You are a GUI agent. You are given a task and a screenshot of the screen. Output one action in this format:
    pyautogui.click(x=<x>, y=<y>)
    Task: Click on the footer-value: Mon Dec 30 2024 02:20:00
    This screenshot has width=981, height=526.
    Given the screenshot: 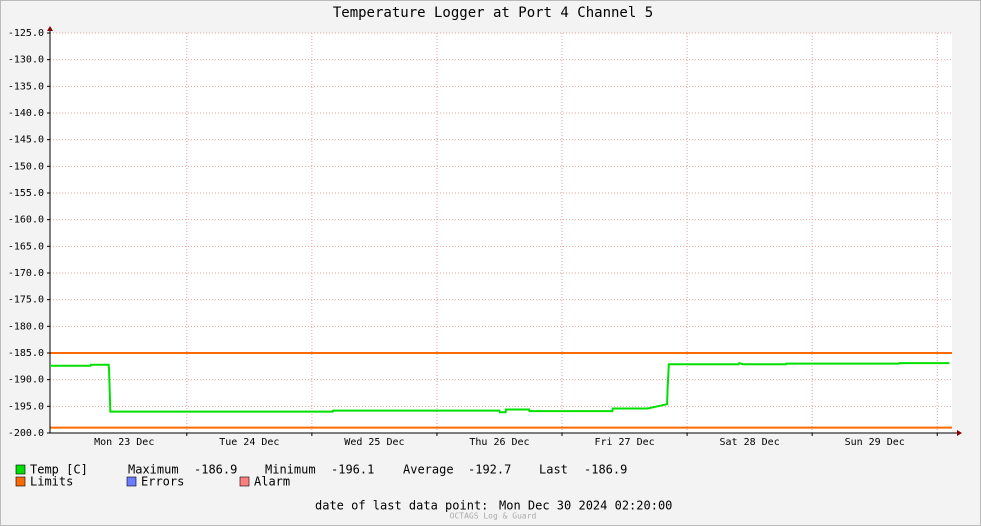 What is the action you would take?
    pyautogui.click(x=585, y=506)
    